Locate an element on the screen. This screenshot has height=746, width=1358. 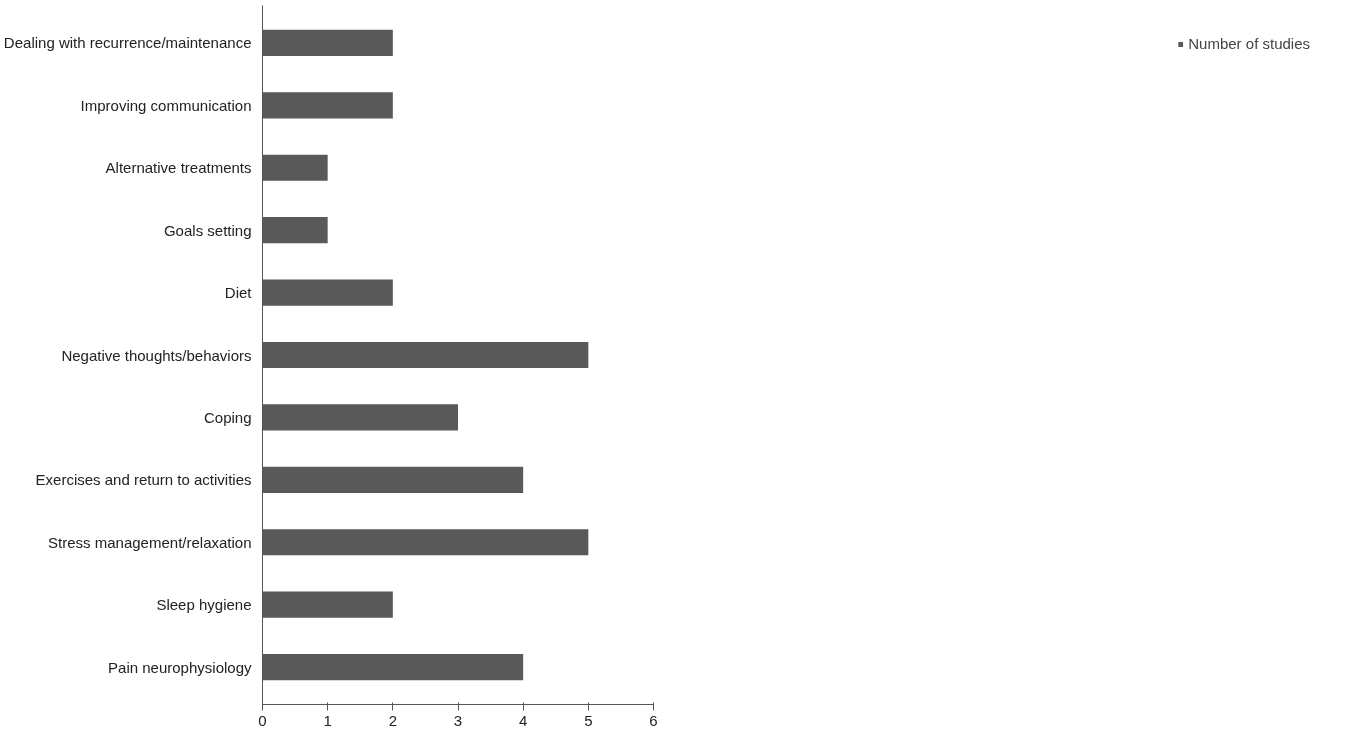
y-tick-label: Negative thoughts/behaviors is located at coordinates (156, 355).